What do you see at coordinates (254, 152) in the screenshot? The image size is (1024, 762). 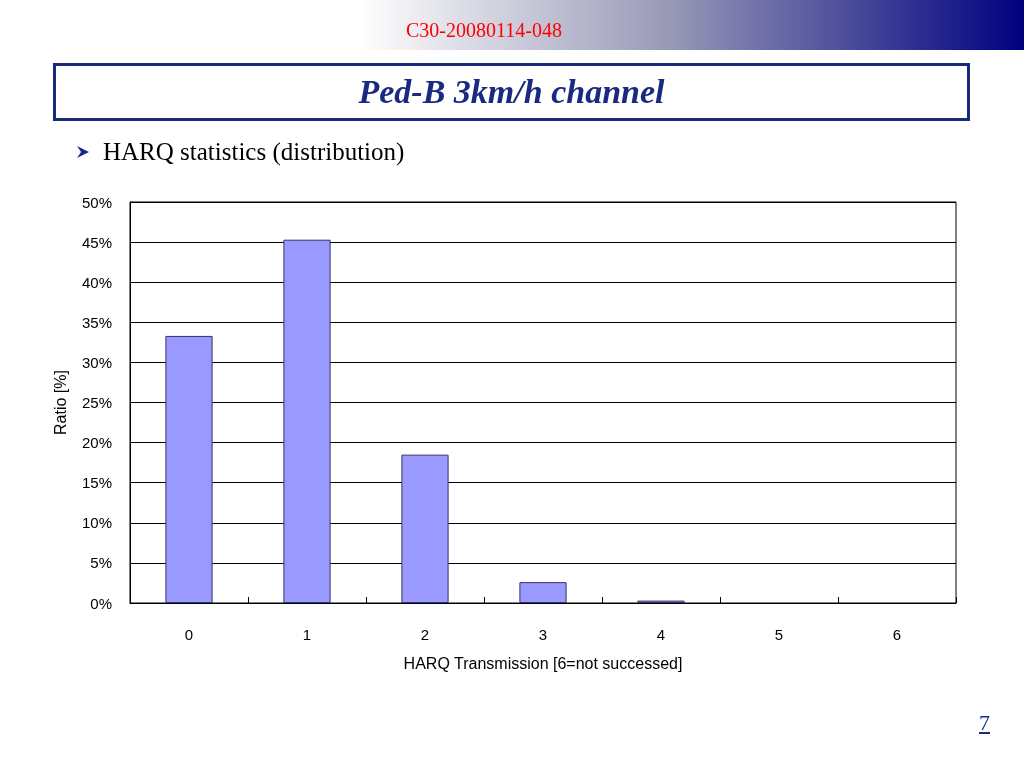 I see `chart-subtitle: HARQ statistics (distribution)` at bounding box center [254, 152].